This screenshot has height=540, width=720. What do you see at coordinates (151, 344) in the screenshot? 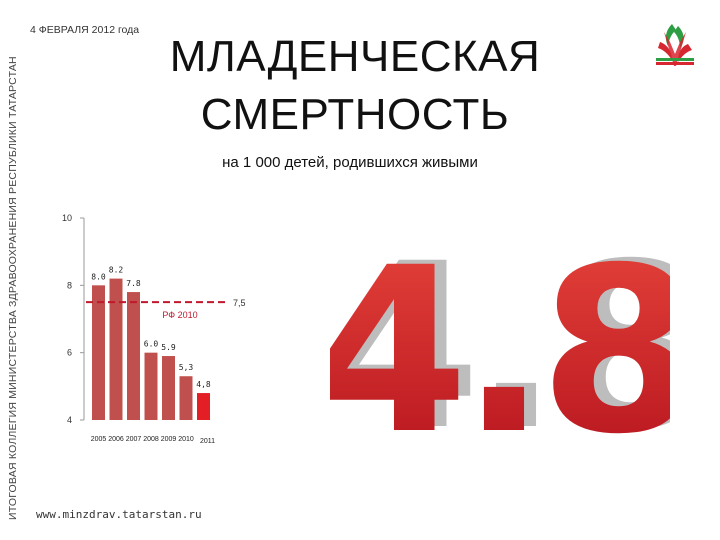
I see `bar-value-label: 6.0` at bounding box center [151, 344].